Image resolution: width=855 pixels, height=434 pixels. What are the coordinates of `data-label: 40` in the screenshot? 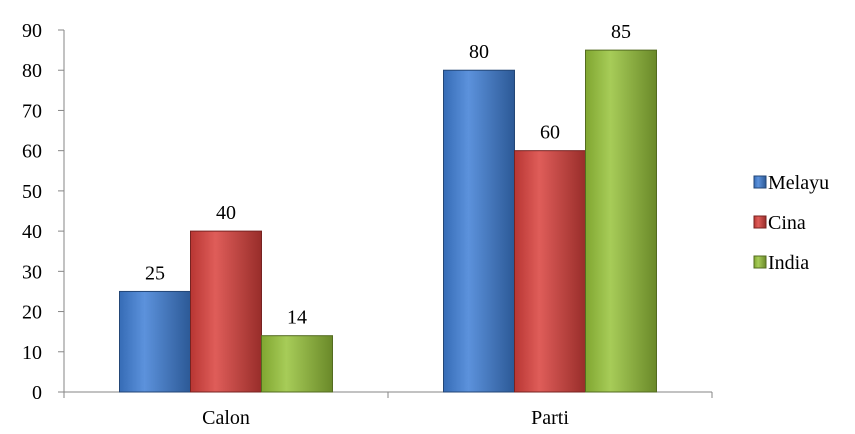 It's located at (226, 213).